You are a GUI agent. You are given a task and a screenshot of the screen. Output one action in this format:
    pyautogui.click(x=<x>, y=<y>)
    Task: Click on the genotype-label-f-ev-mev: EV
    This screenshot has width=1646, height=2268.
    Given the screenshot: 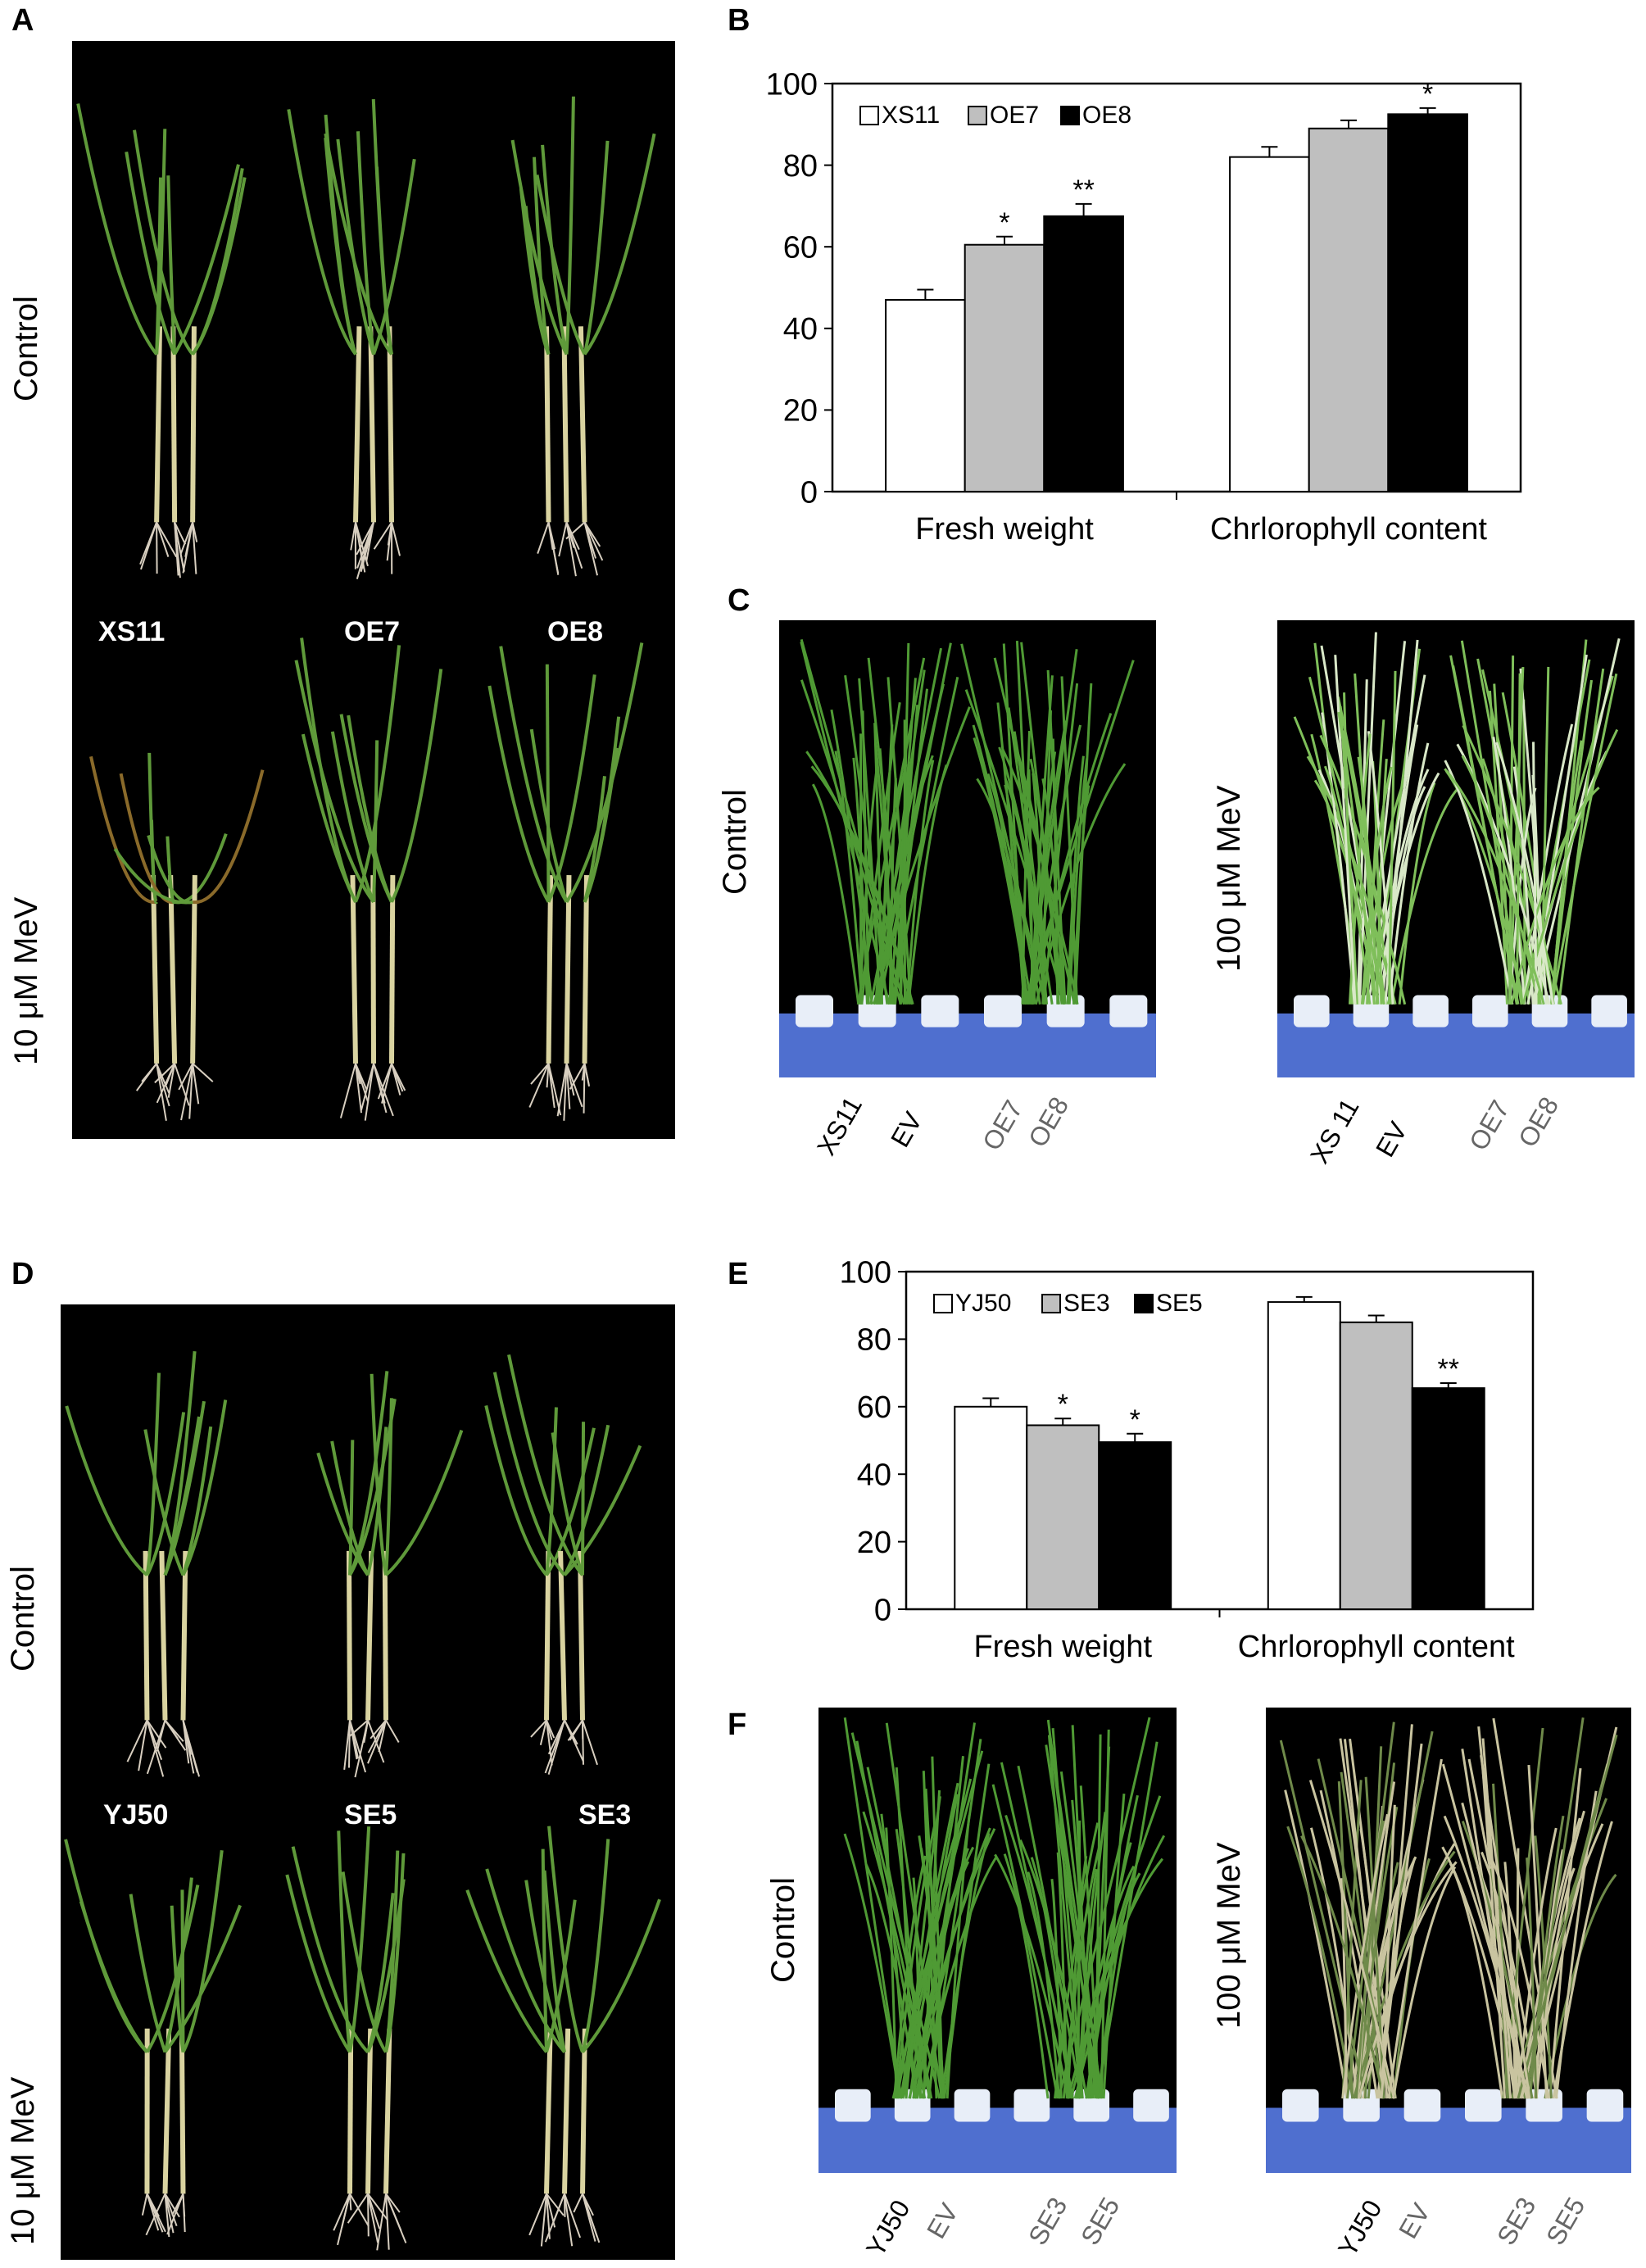 What is the action you would take?
    pyautogui.click(x=1414, y=2220)
    